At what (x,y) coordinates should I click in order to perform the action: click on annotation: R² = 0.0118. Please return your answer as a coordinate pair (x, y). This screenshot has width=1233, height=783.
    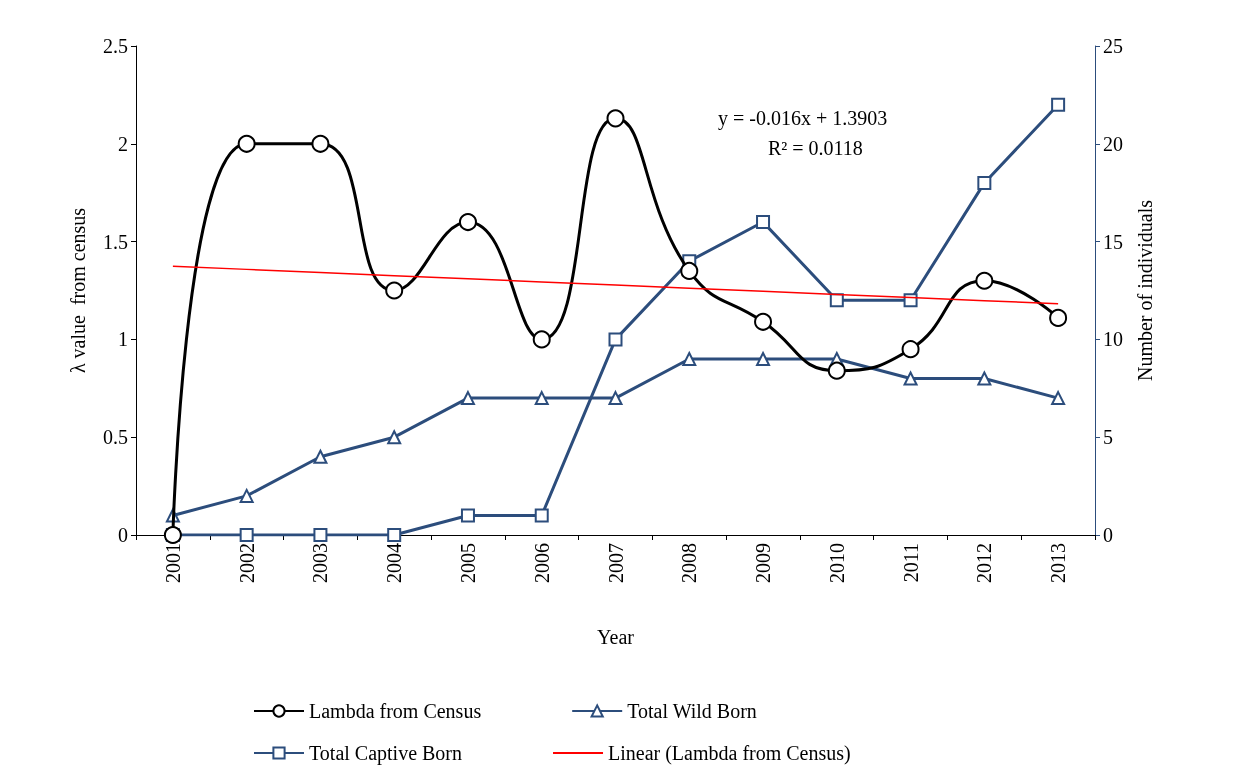
    Looking at the image, I should click on (815, 148).